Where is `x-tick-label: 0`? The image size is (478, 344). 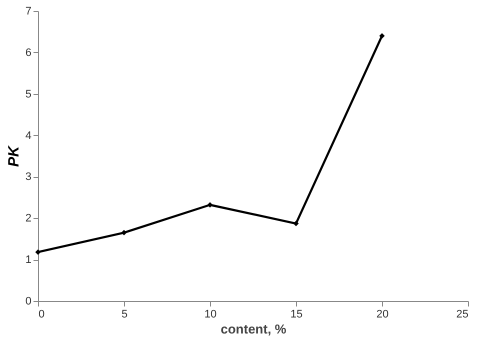 x-tick-label: 0 is located at coordinates (41, 314).